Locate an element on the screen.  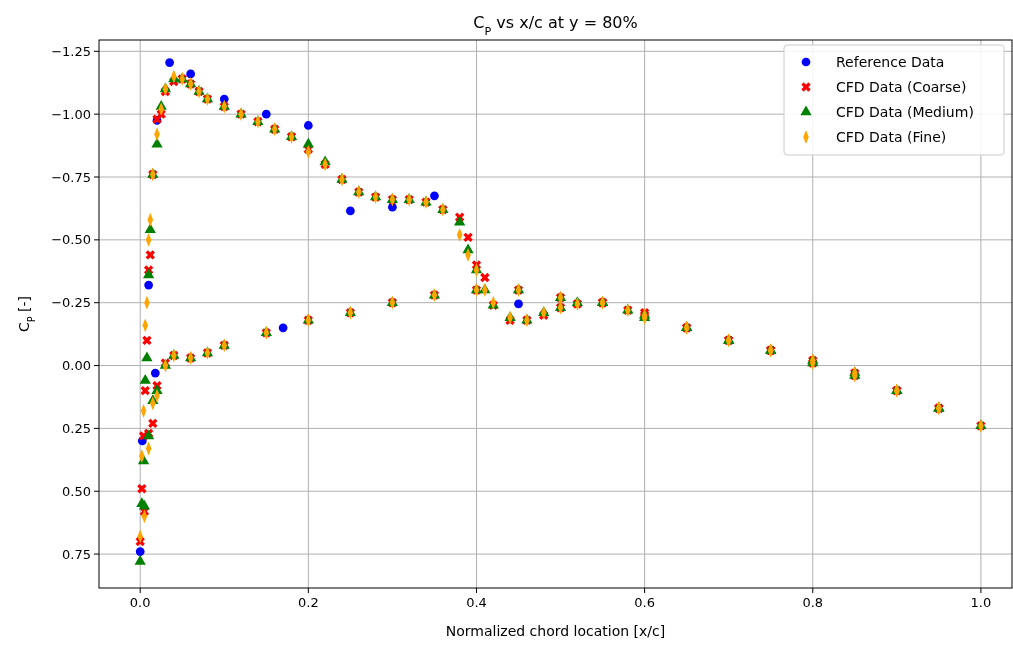
y-tick-label: −1.00 is located at coordinates (71, 114).